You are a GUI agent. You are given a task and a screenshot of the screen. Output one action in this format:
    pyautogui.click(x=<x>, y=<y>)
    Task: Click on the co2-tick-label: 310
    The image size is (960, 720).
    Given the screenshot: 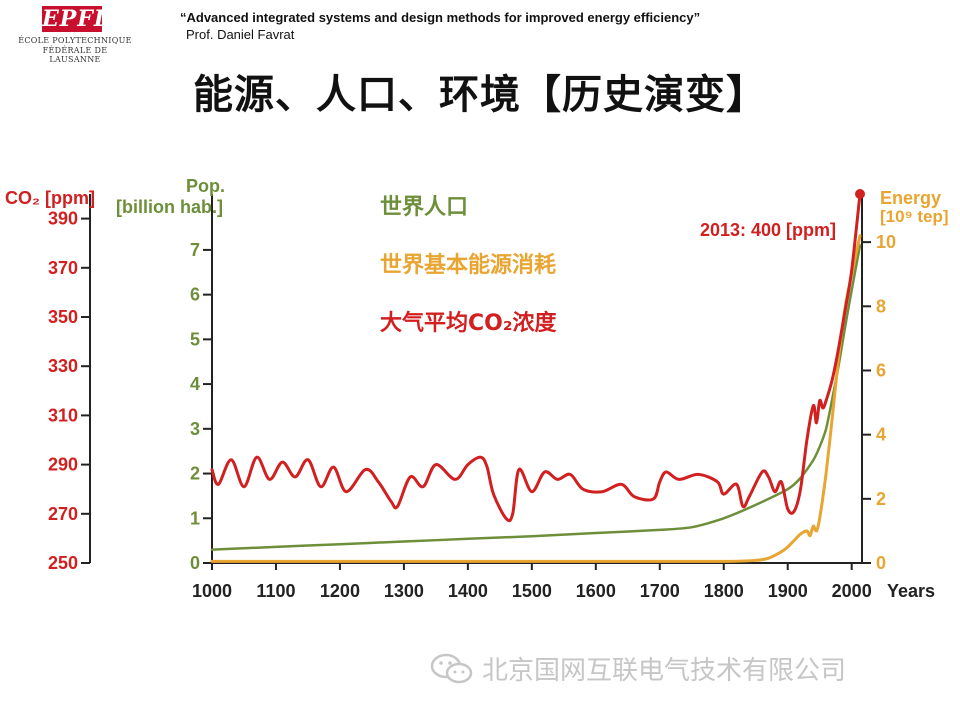 What is the action you would take?
    pyautogui.click(x=63, y=415)
    